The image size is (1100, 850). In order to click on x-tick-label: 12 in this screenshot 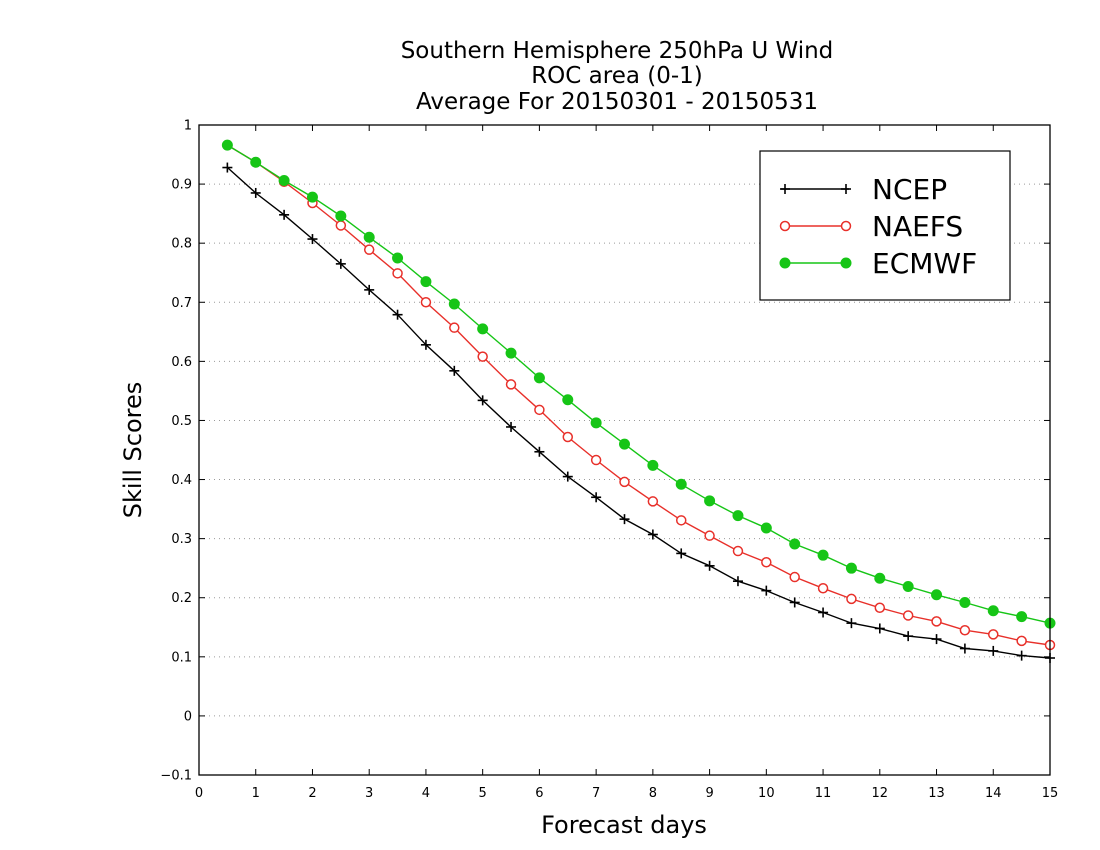, I will do `click(880, 793)`.